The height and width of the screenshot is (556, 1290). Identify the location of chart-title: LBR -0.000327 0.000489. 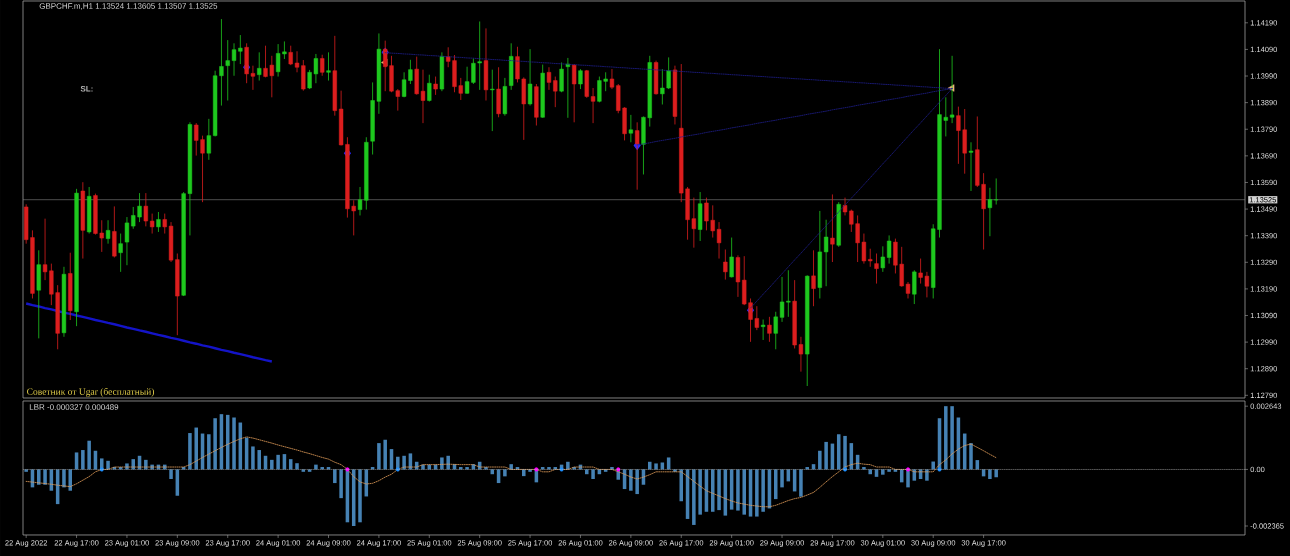
(74, 407).